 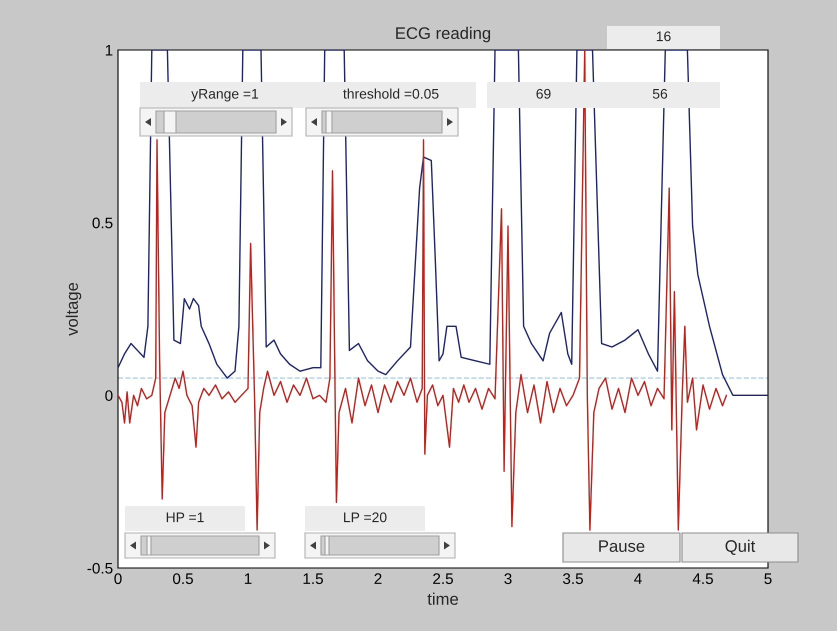 I want to click on x-tick-label: 5, so click(x=768, y=578).